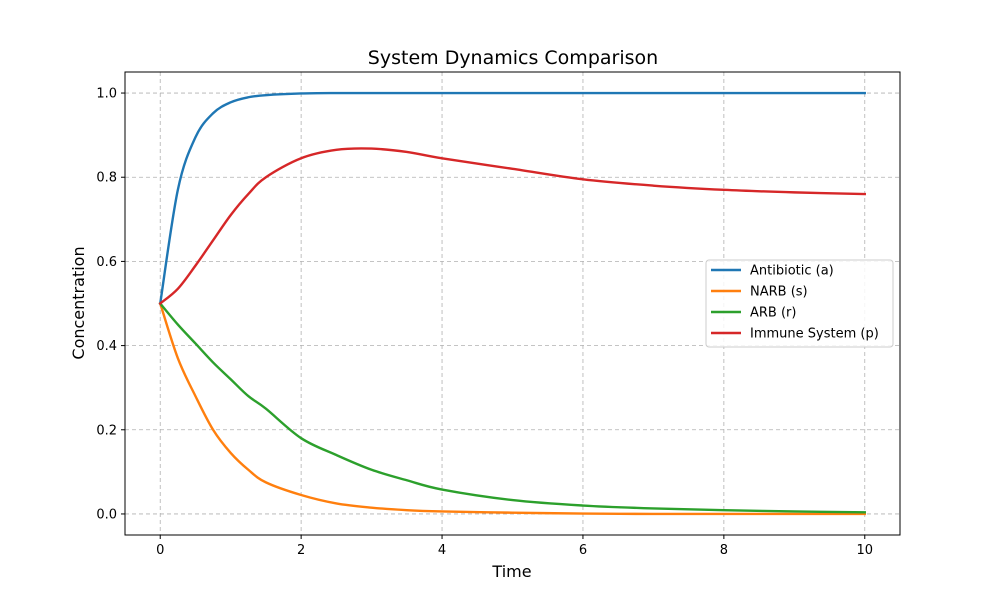 The height and width of the screenshot is (600, 1000). What do you see at coordinates (78, 302) in the screenshot?
I see `y-axis-title: Concentration` at bounding box center [78, 302].